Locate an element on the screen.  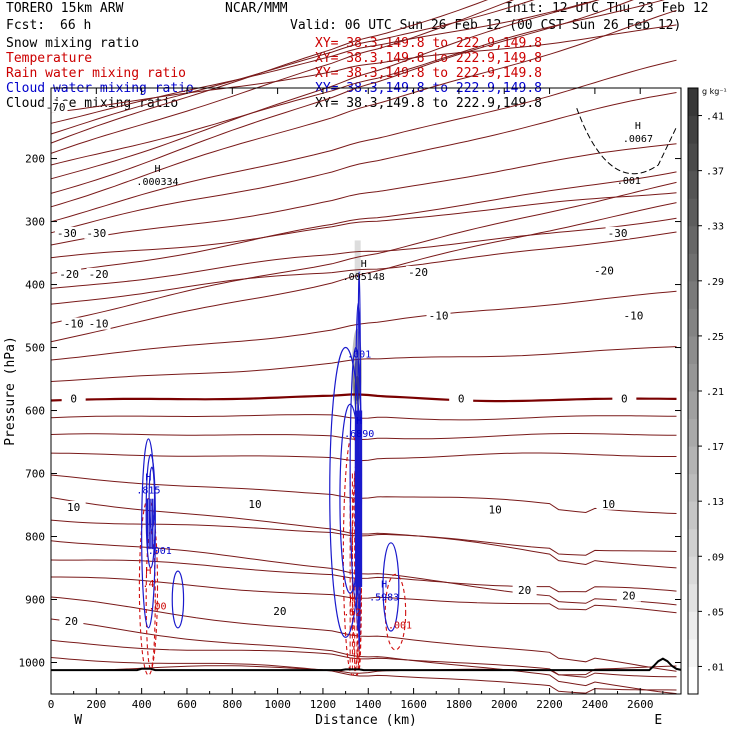
max-value-label: .52 is located at coordinates (352, 613).